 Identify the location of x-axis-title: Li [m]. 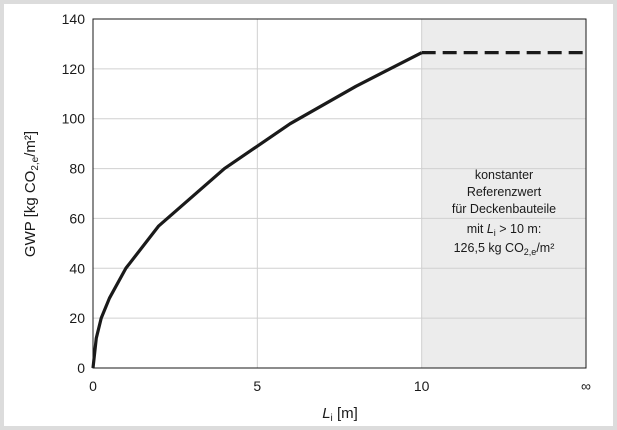
(340, 414).